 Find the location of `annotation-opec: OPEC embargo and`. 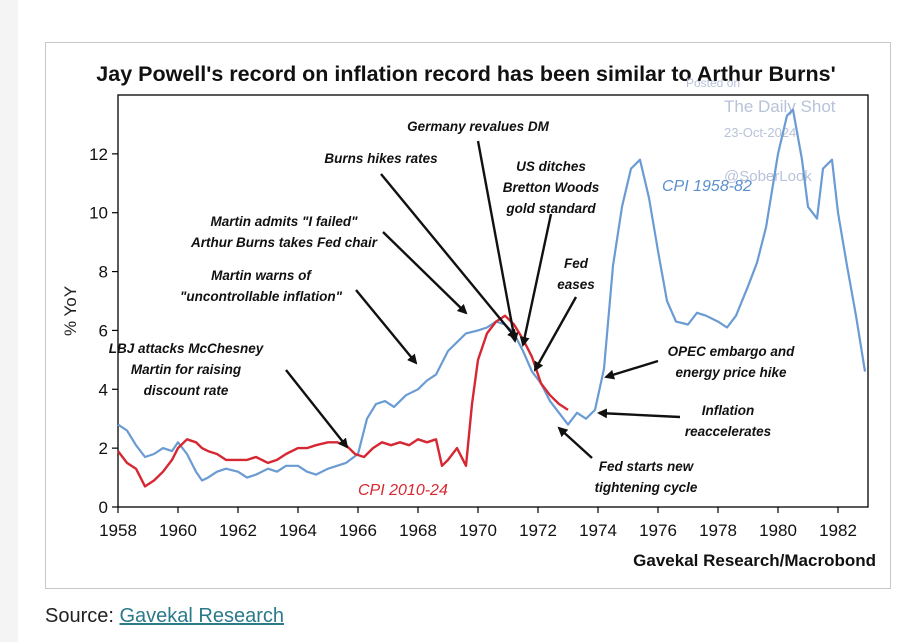

annotation-opec: OPEC embargo and is located at coordinates (732, 351).